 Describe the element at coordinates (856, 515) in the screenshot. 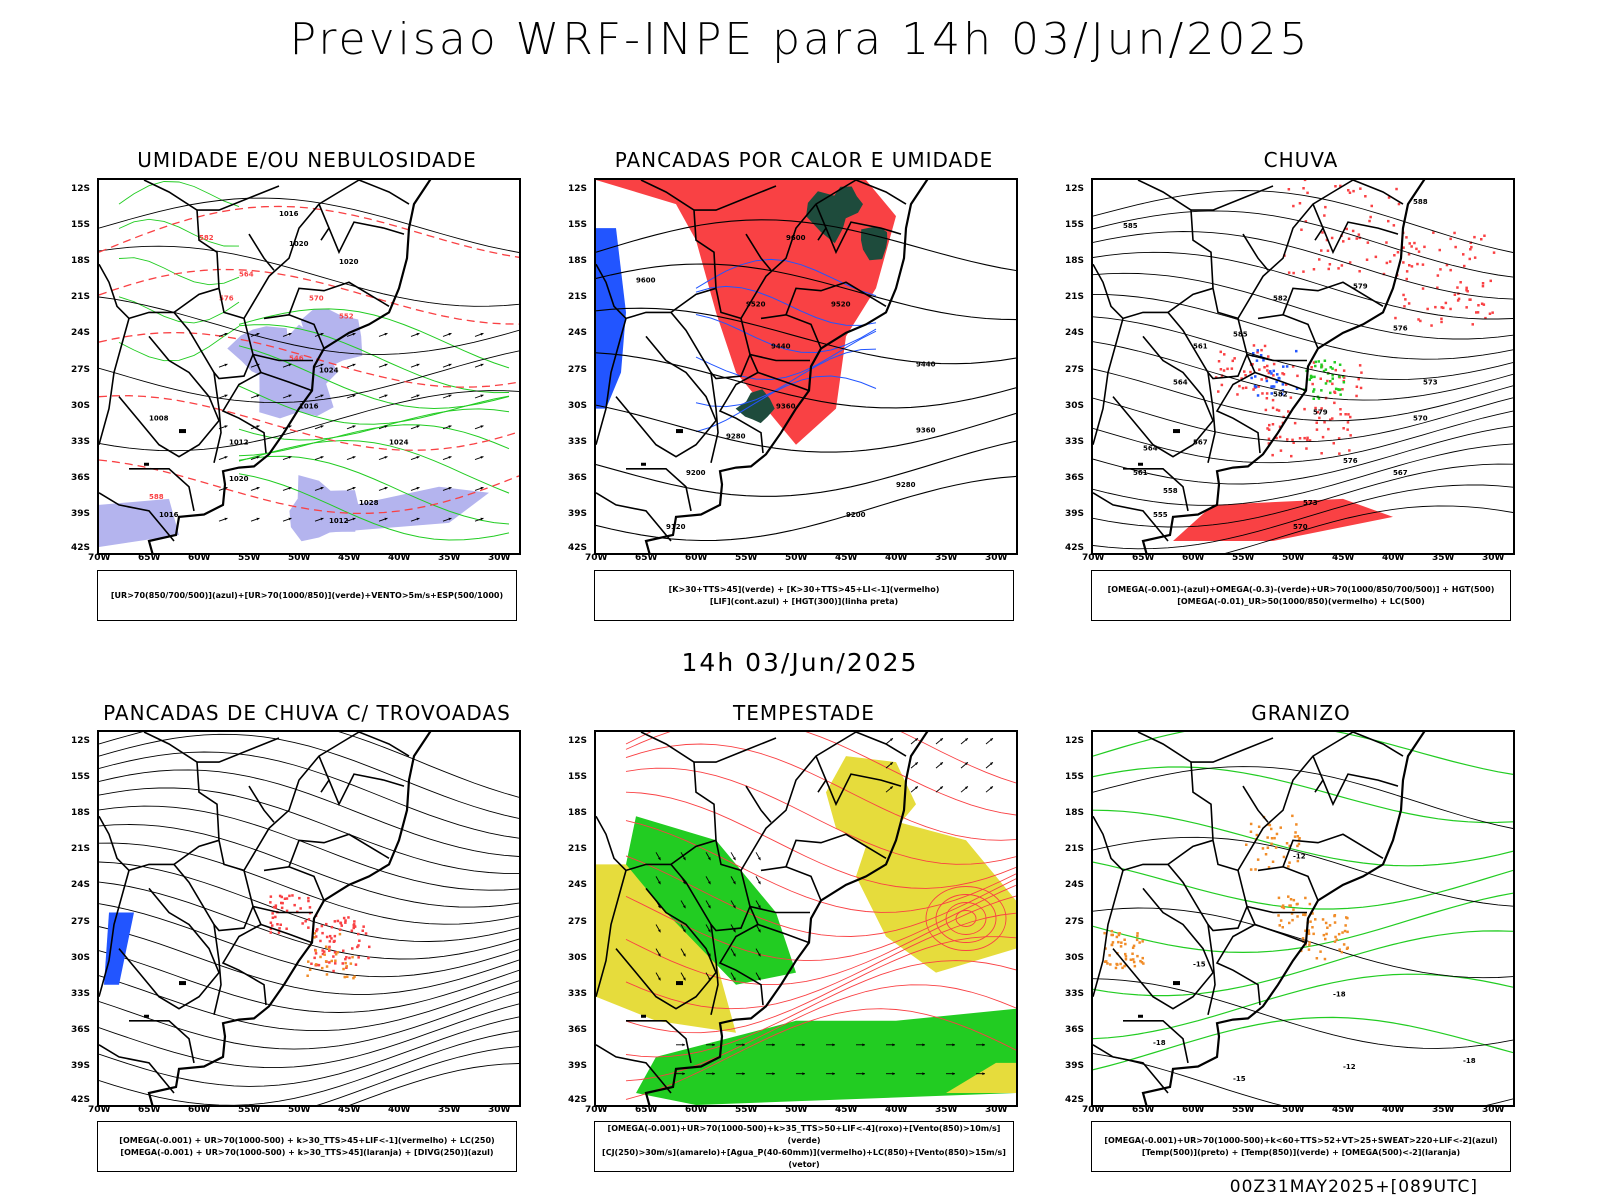

I see `contour-label: 9200` at that location.